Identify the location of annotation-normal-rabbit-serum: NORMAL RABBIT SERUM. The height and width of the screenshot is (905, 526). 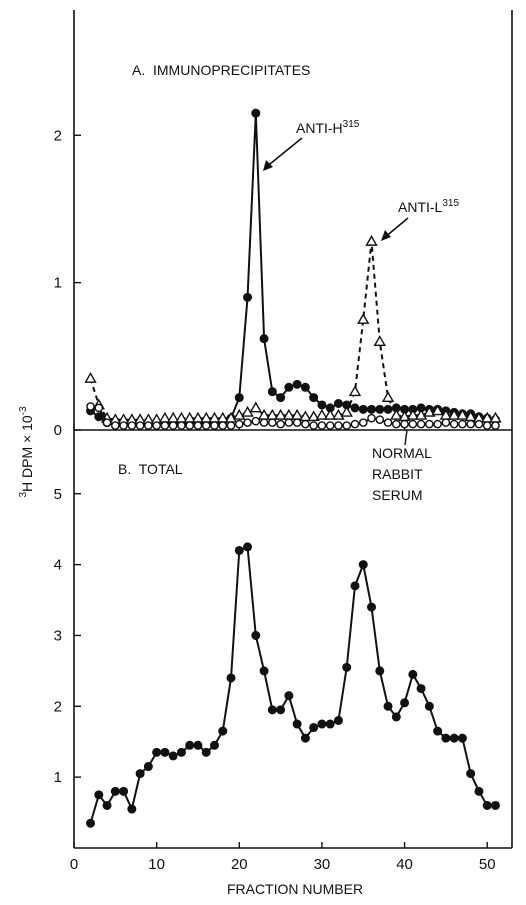
(402, 466).